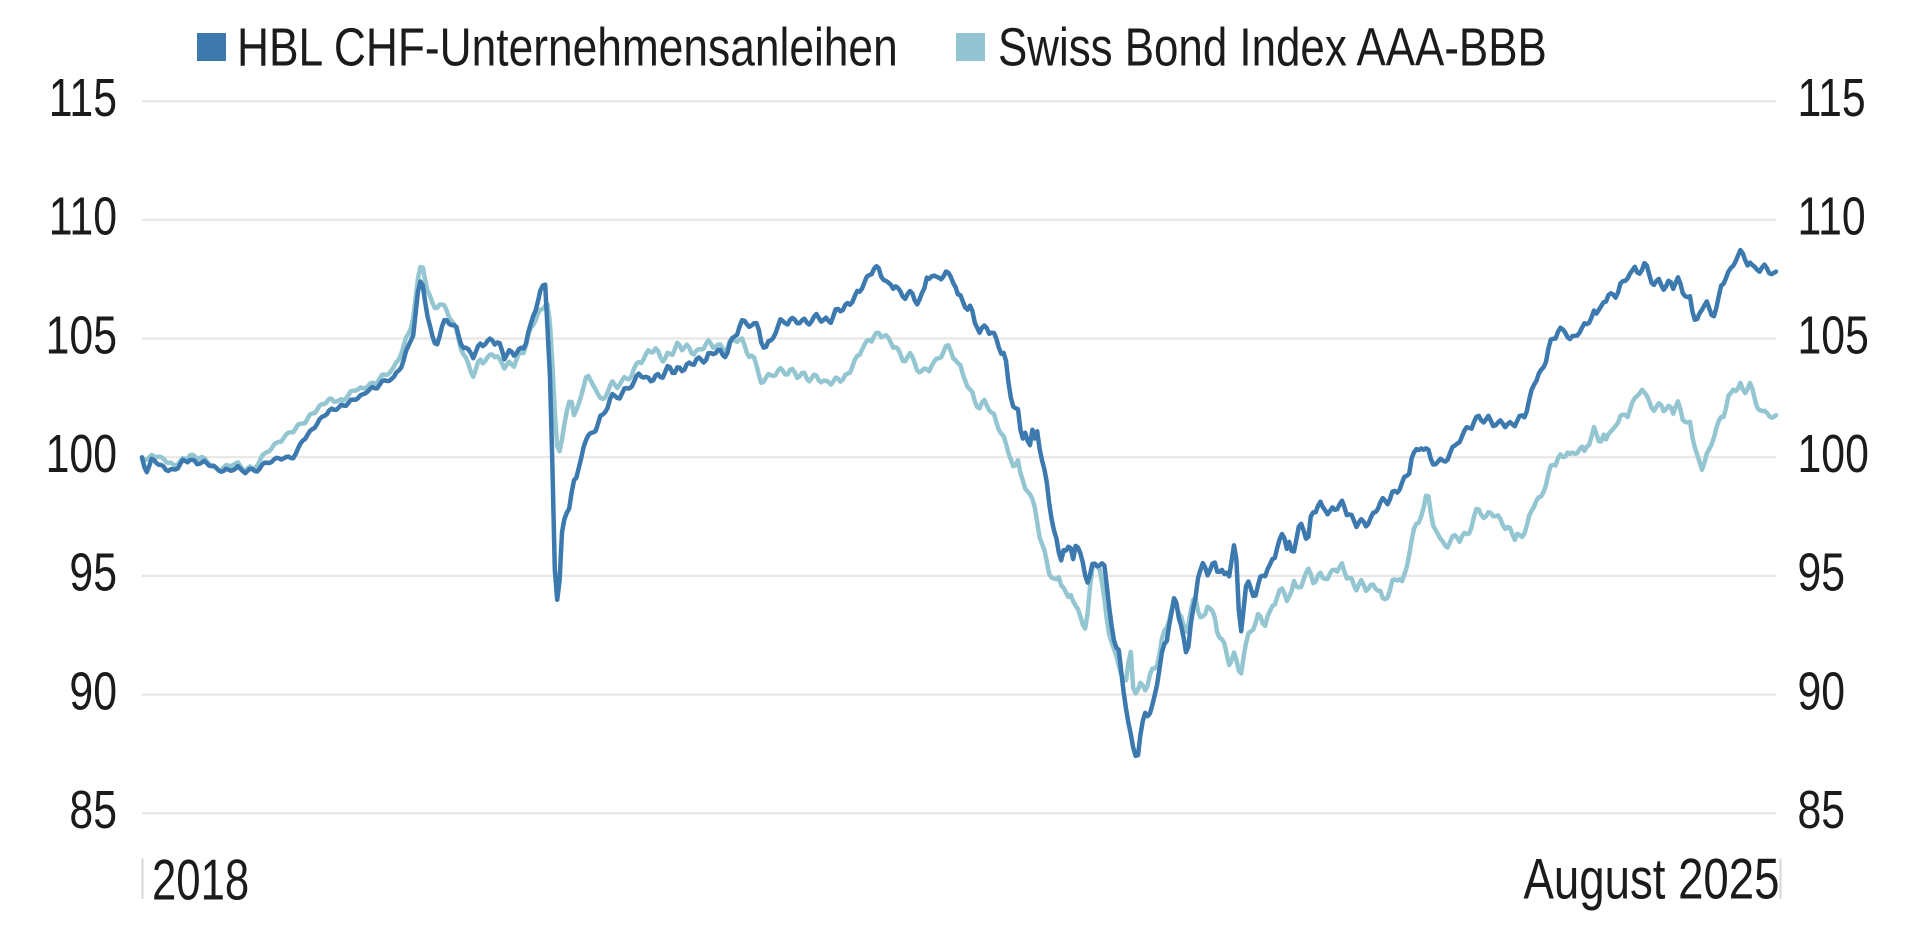 This screenshot has width=1920, height=929. What do you see at coordinates (200, 879) in the screenshot?
I see `svg-text: 2018` at bounding box center [200, 879].